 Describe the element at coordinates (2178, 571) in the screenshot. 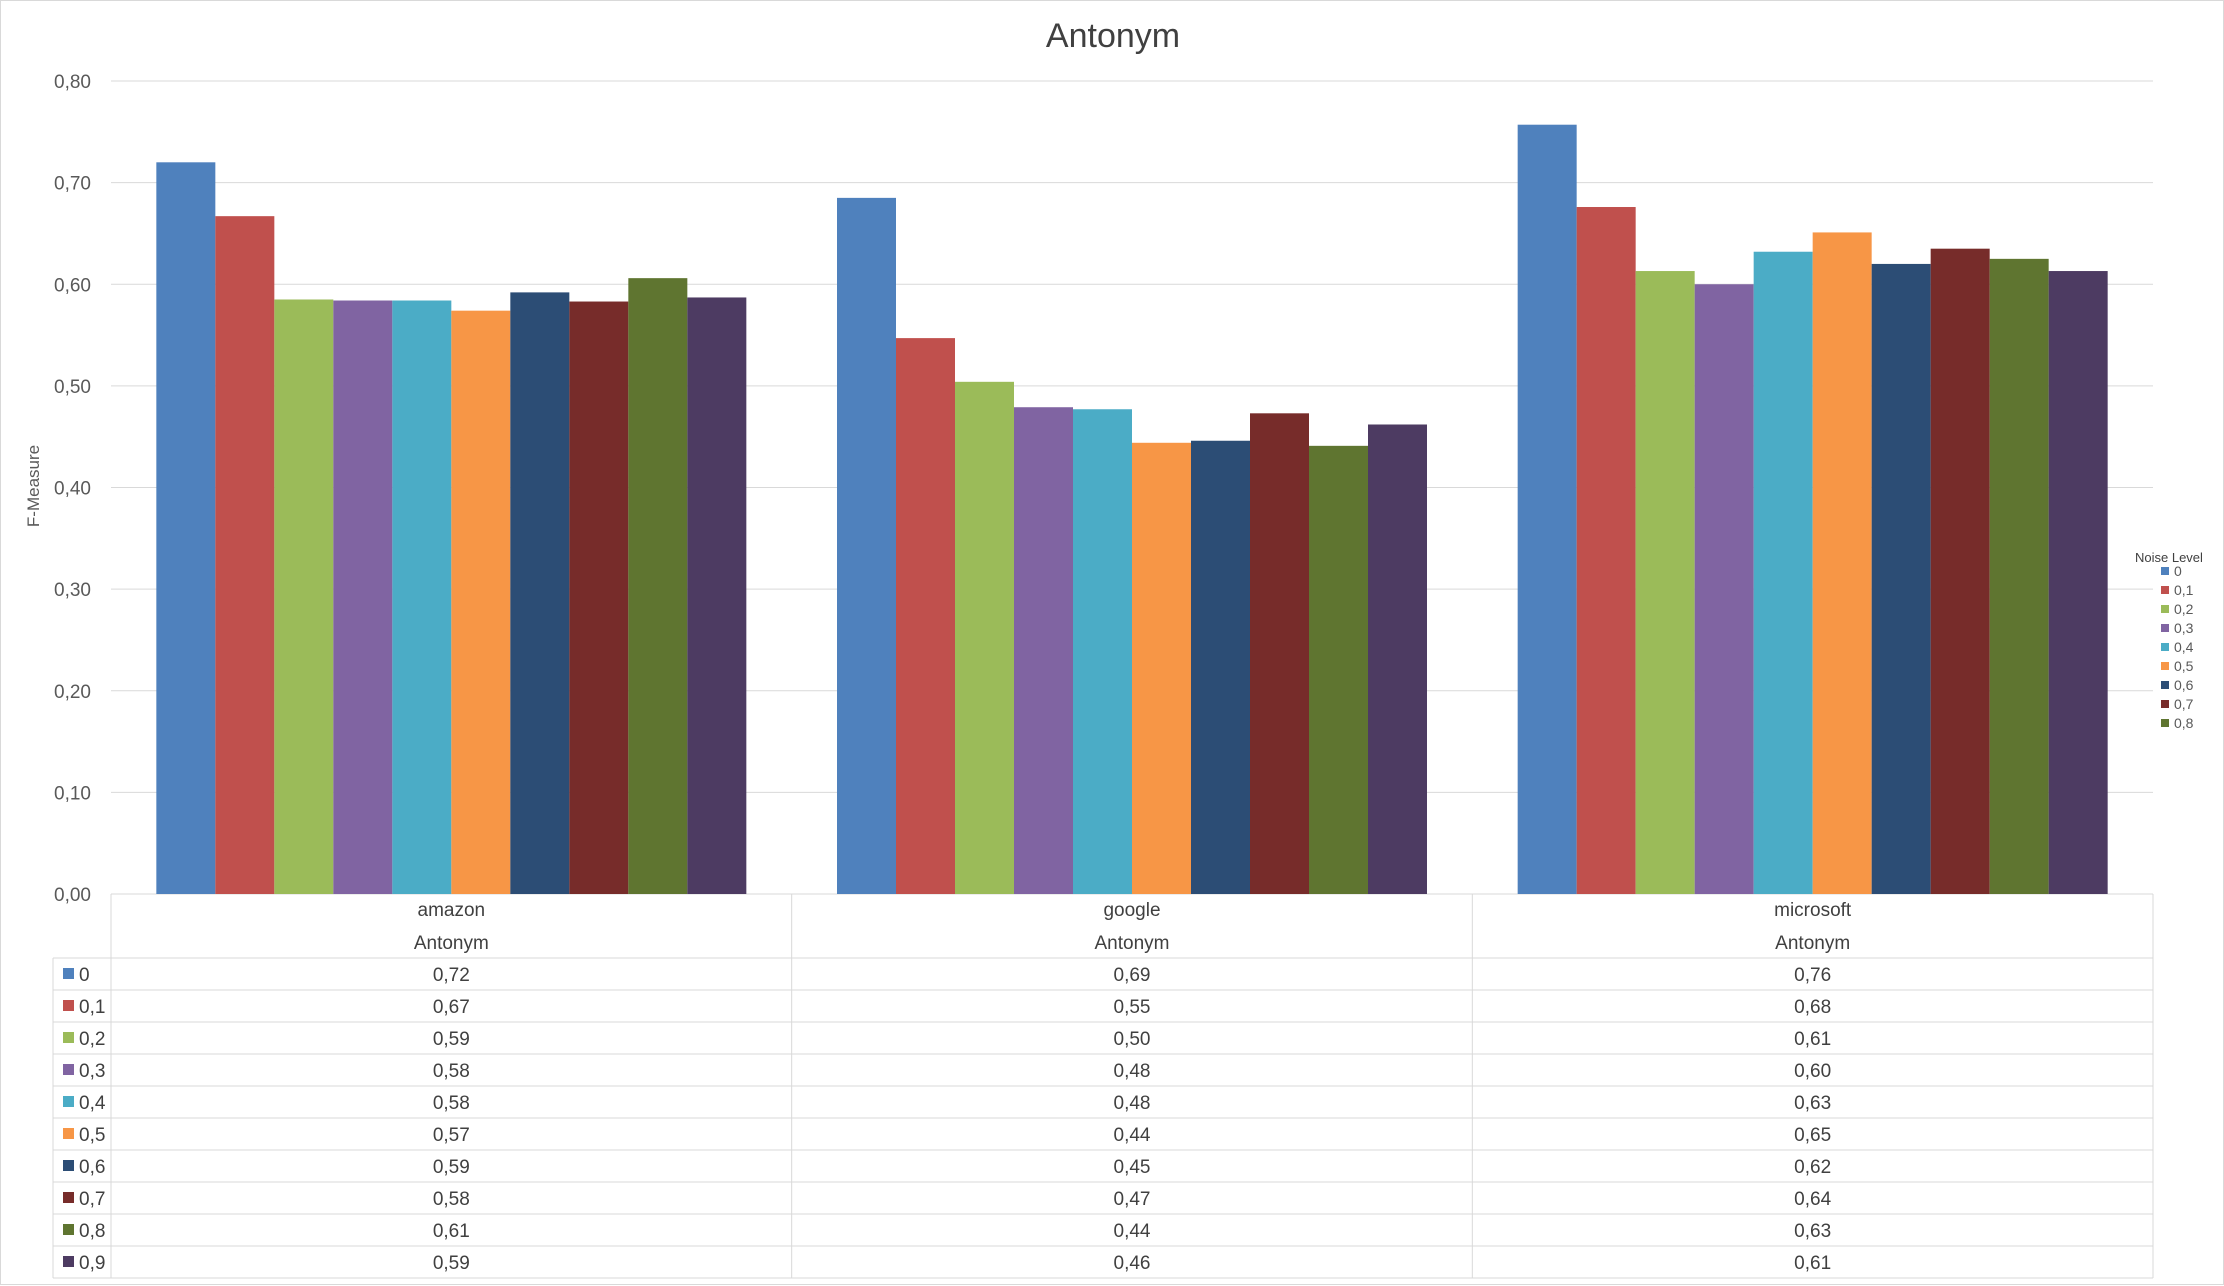

I see `legend-label: 0` at that location.